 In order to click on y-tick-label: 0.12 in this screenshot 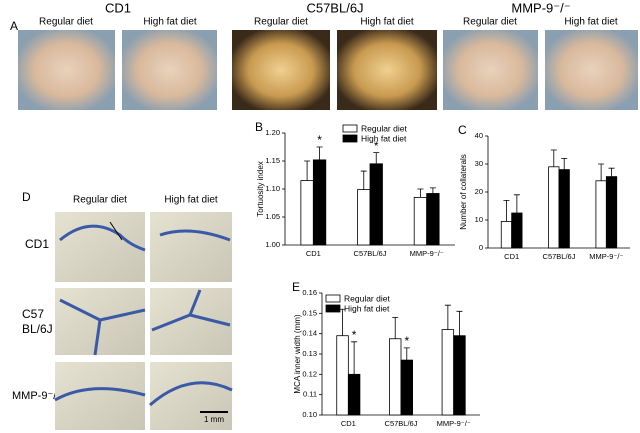, I will do `click(309, 373)`.